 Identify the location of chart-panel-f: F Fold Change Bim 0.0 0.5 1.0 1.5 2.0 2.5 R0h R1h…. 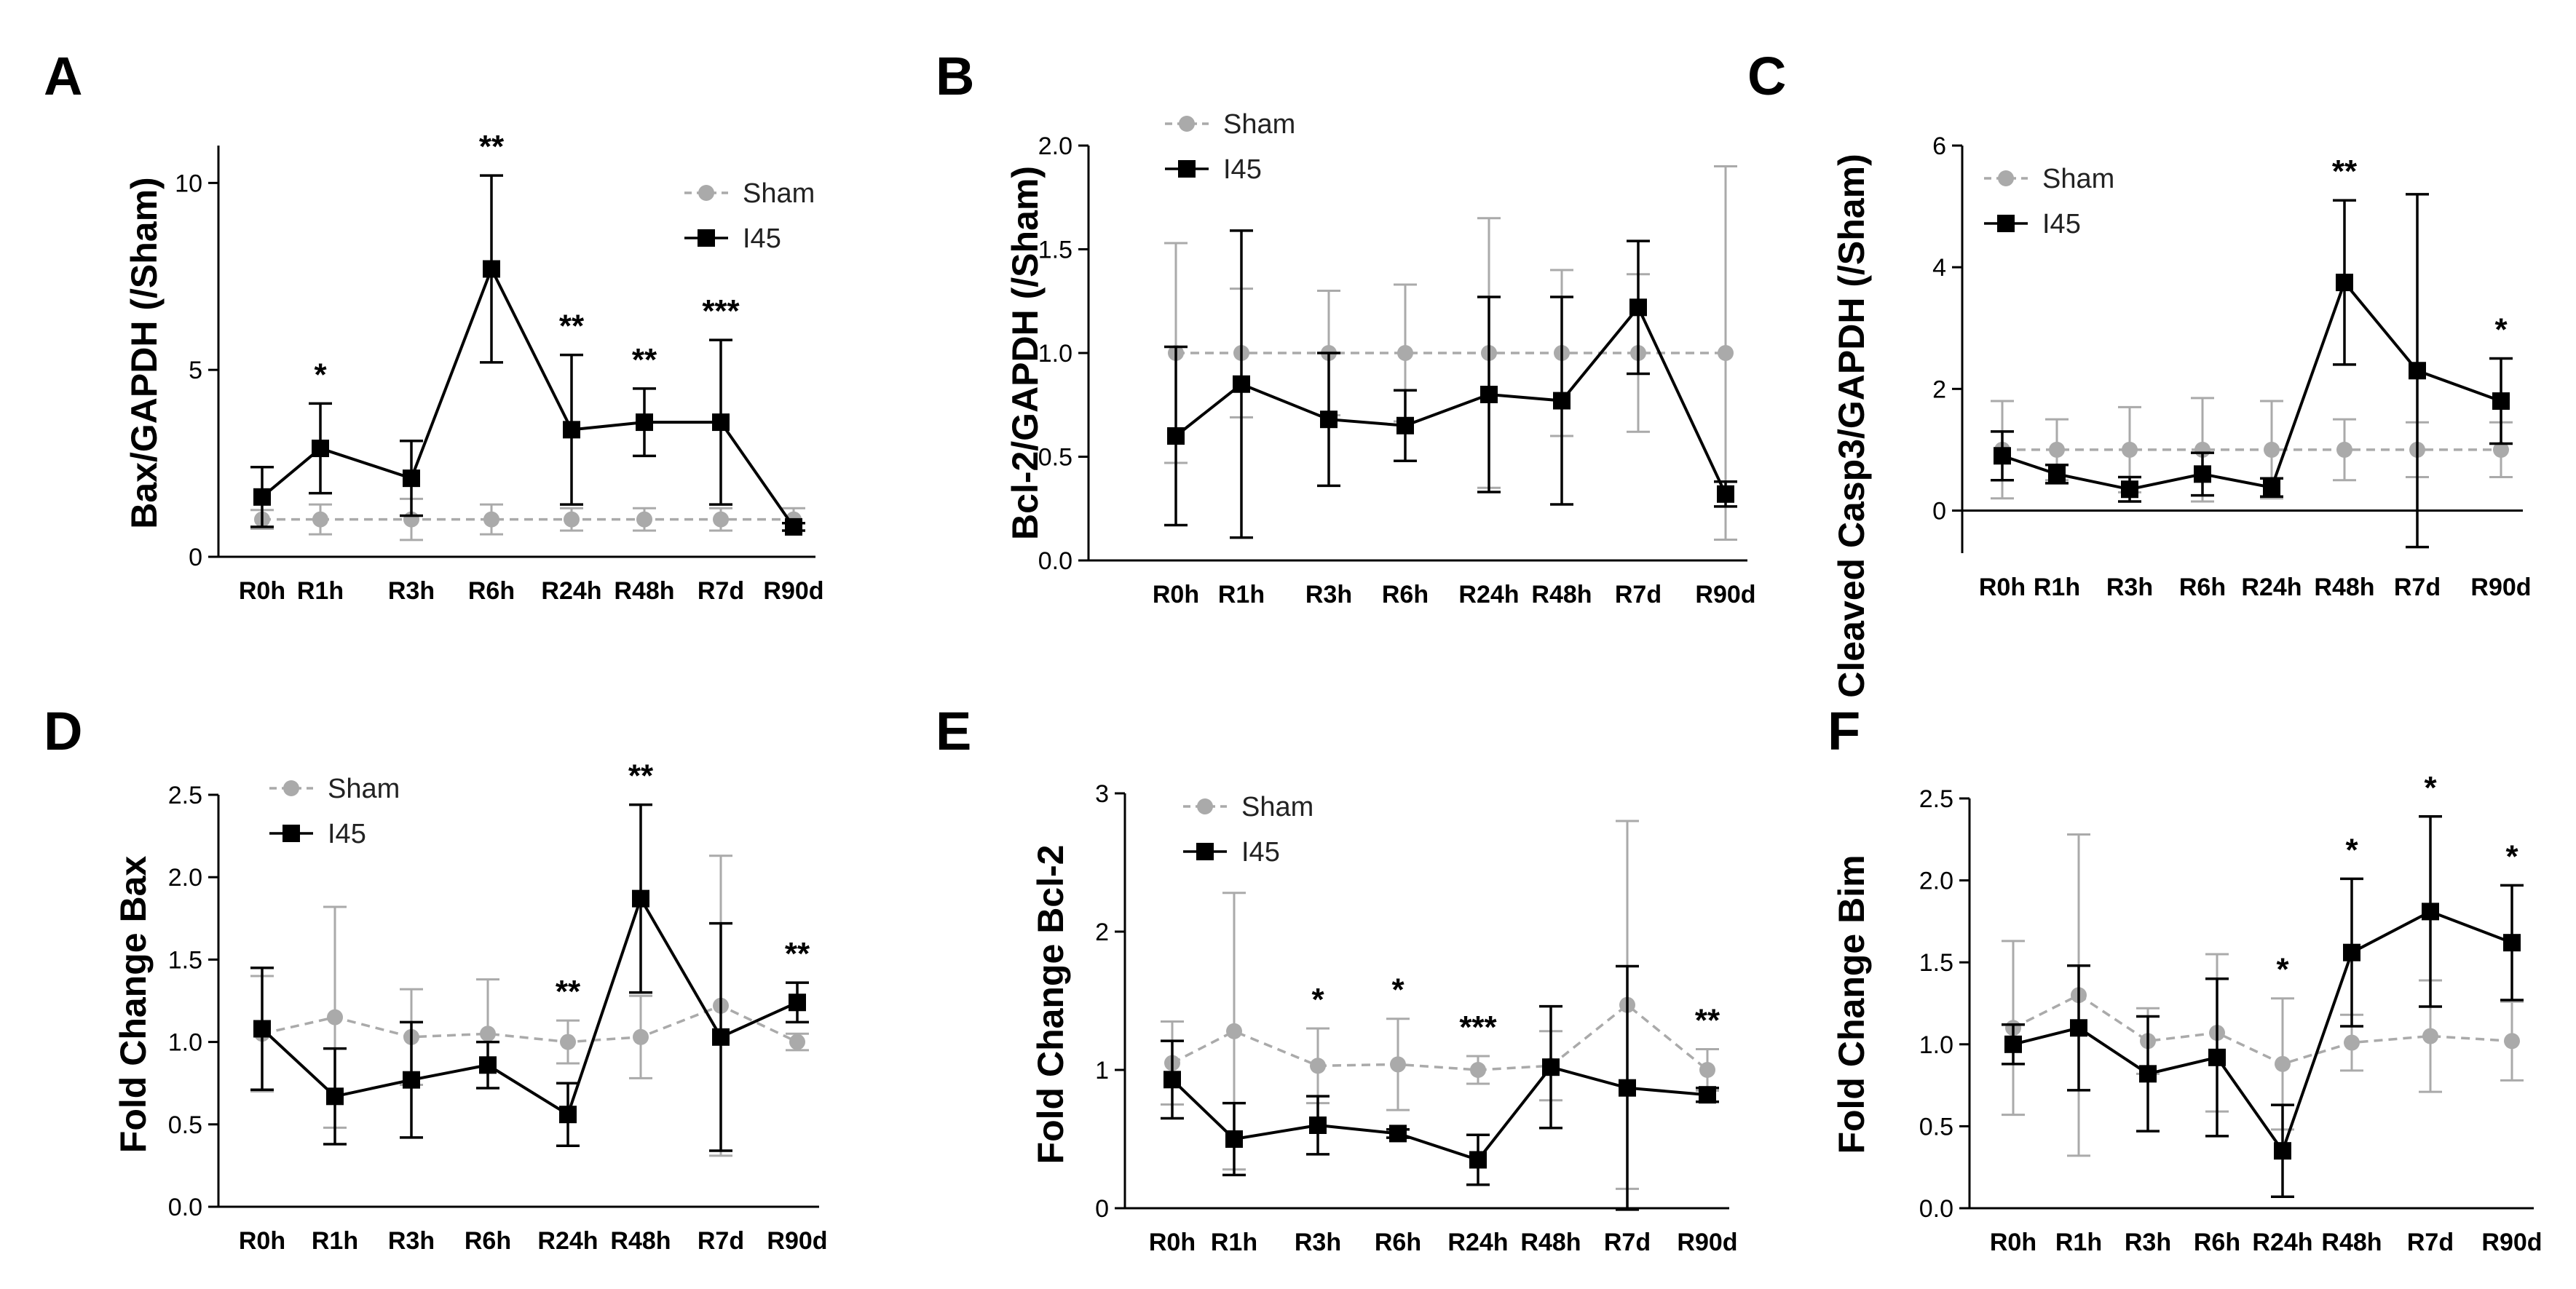
(2185, 979).